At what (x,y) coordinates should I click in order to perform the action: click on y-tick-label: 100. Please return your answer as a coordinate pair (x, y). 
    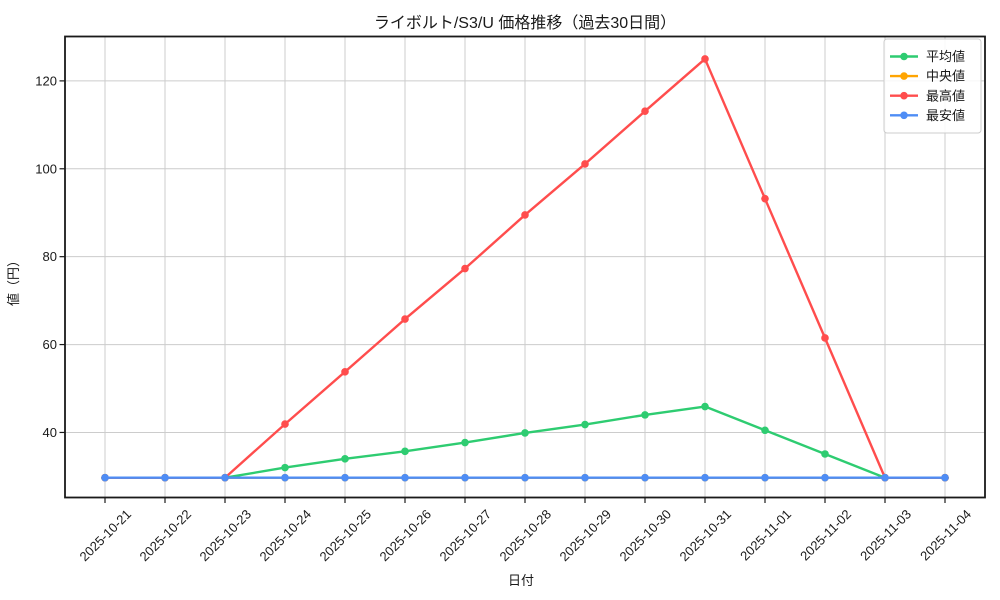
    Looking at the image, I should click on (46, 168).